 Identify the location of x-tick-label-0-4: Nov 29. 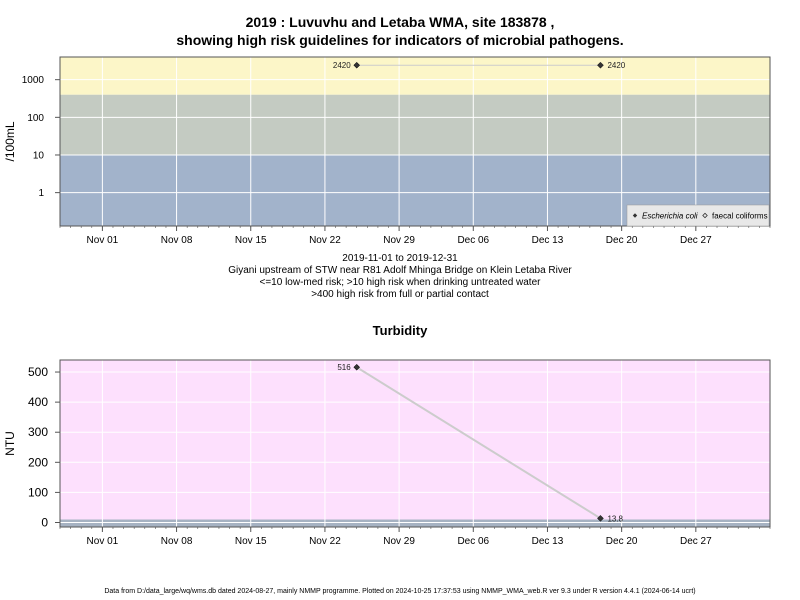
(399, 240).